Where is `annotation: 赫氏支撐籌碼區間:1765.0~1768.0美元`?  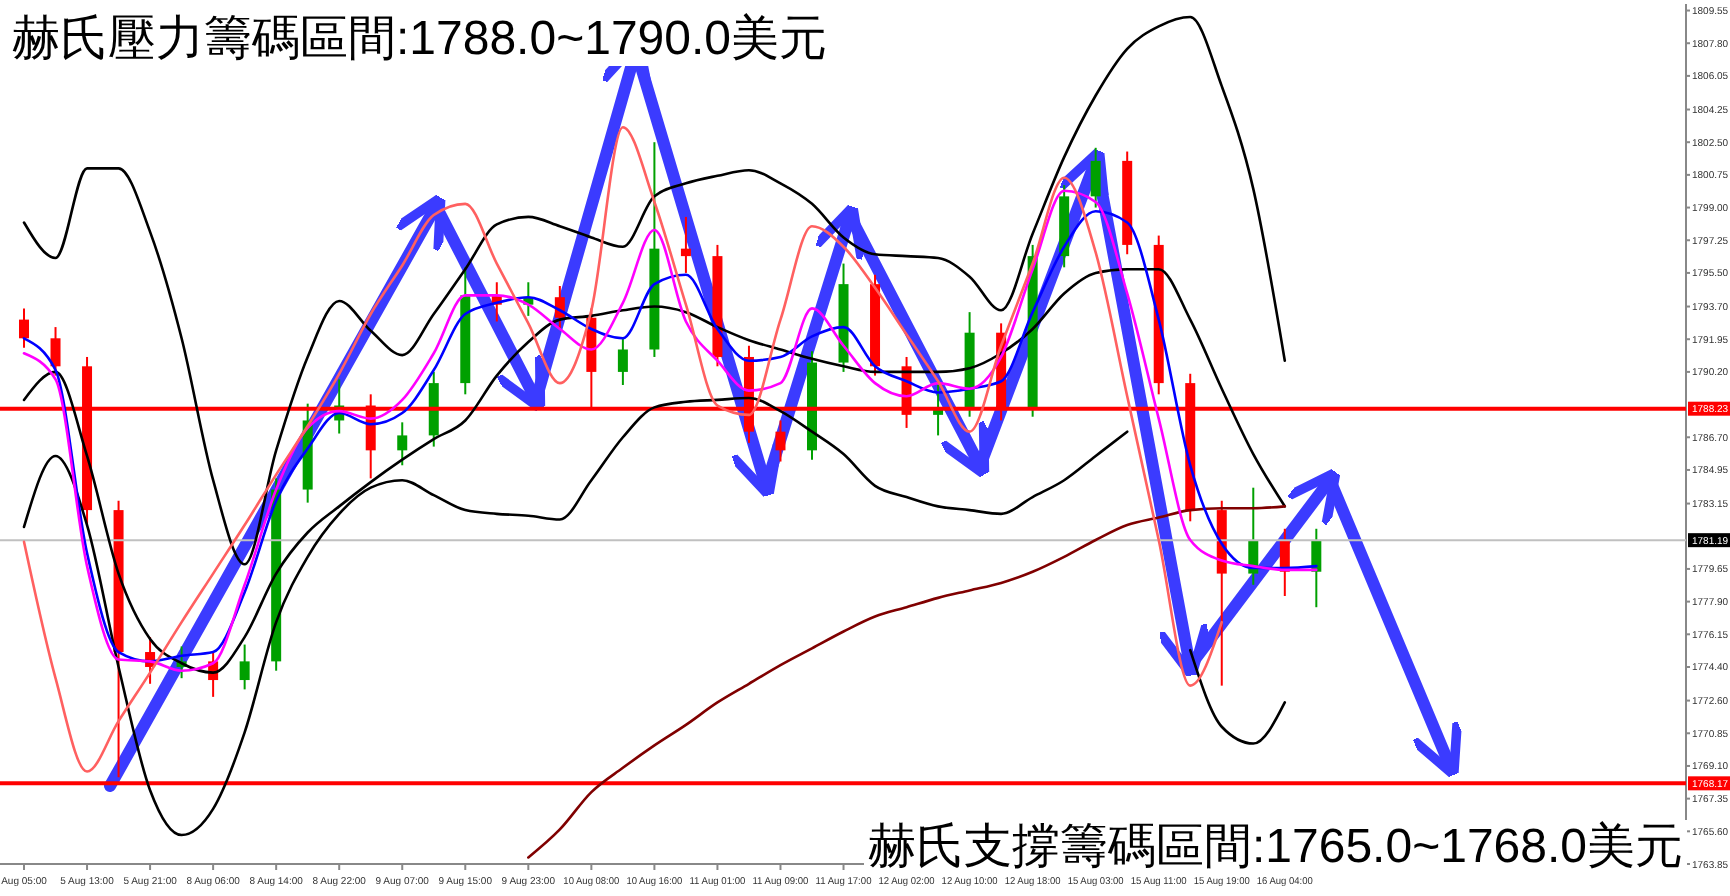 annotation: 赫氏支撐籌碼區間:1765.0~1768.0美元 is located at coordinates (1275, 847).